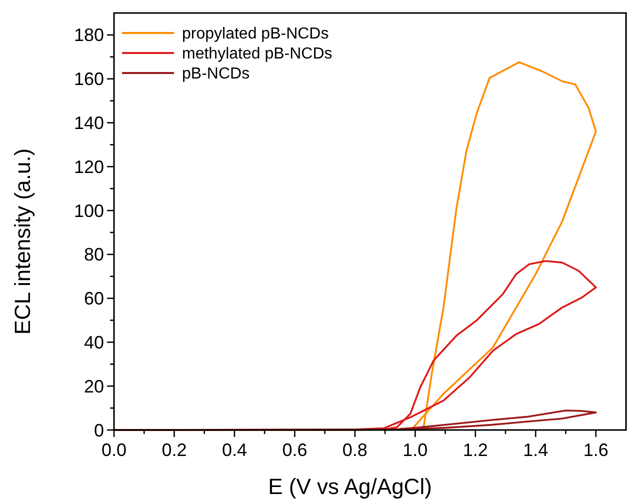 This screenshot has width=627, height=504. Describe the element at coordinates (234, 450) in the screenshot. I see `x-tick-label: 0.4` at that location.